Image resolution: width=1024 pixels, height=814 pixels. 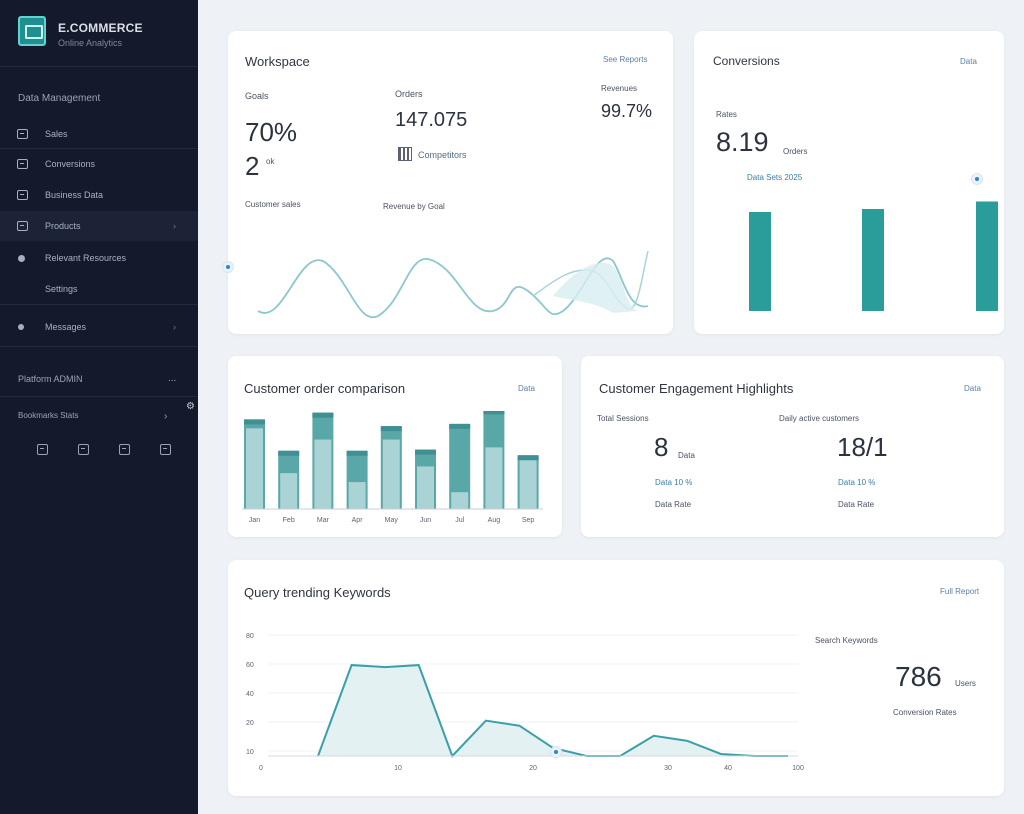 I want to click on box-icon, so click(x=22, y=226).